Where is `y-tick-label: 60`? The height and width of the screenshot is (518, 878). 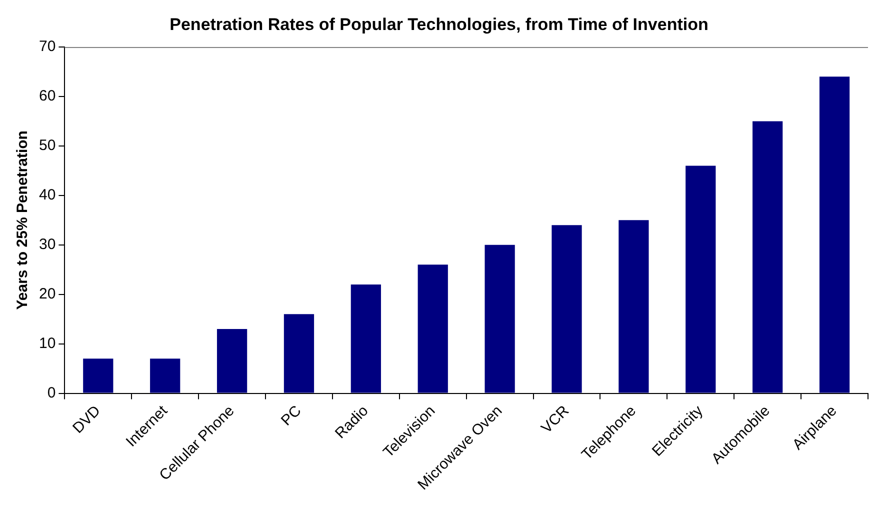 y-tick-label: 60 is located at coordinates (47, 96).